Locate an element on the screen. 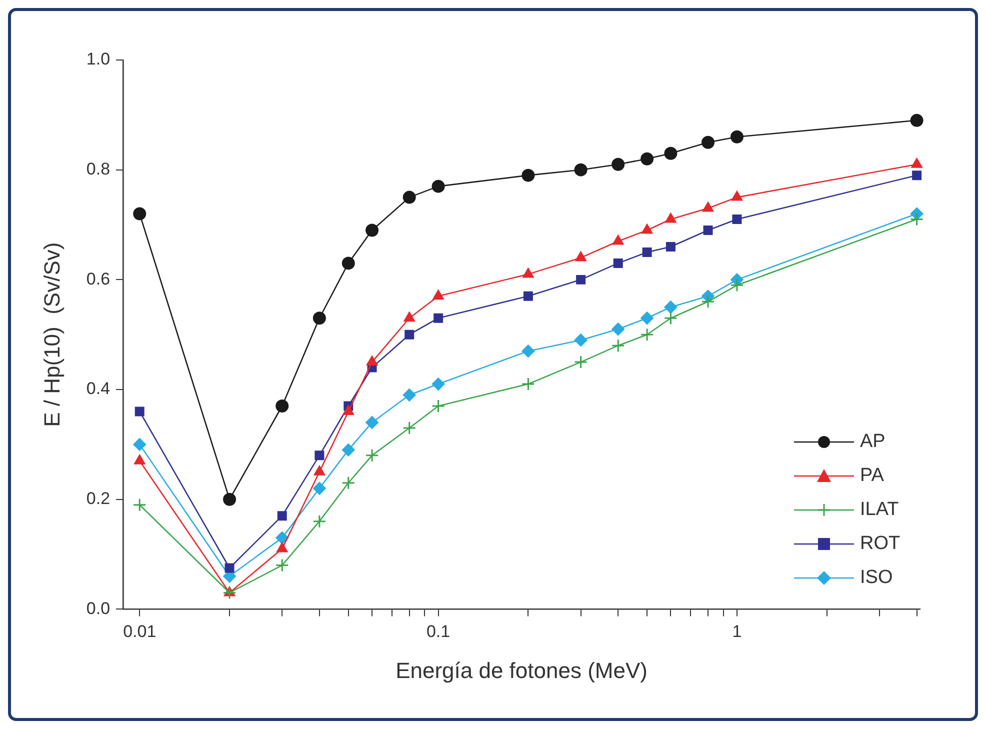 The height and width of the screenshot is (729, 986). y-tick-label: 1.0 is located at coordinates (98, 59).